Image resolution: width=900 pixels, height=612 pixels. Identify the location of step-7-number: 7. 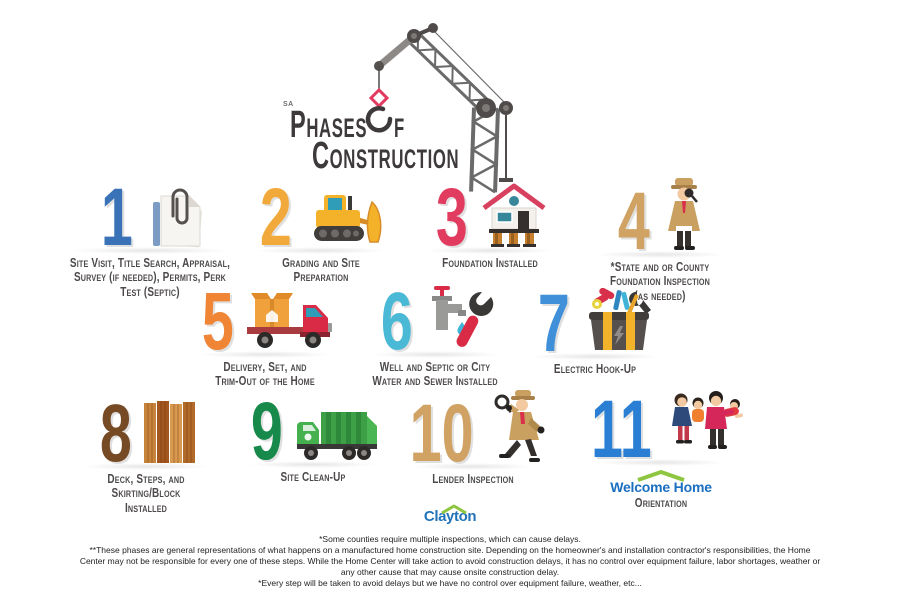
(553, 324).